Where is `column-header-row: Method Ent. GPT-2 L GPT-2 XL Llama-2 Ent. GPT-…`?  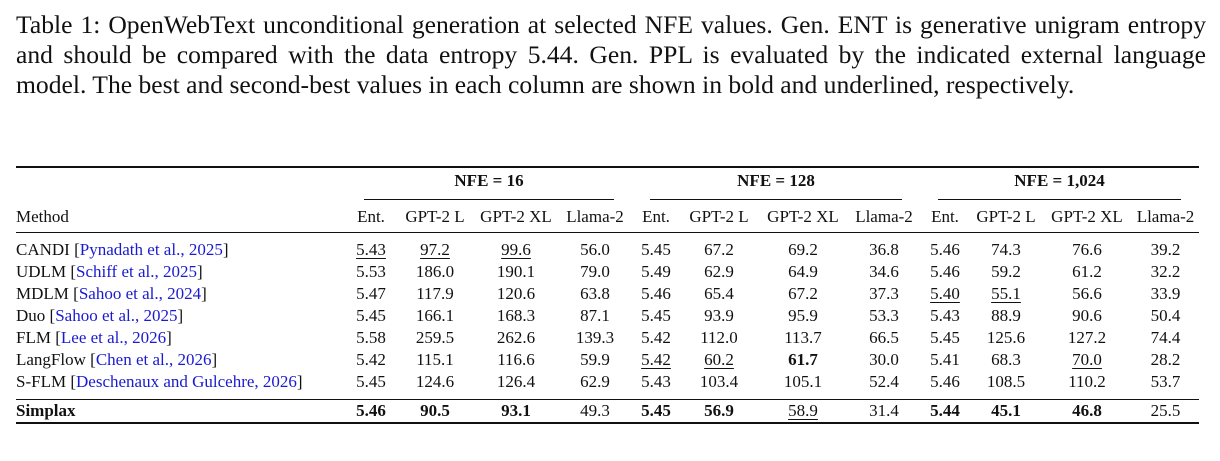
column-header-row: Method Ent. GPT-2 L GPT-2 XL Llama-2 Ent. GPT-… is located at coordinates (607, 217).